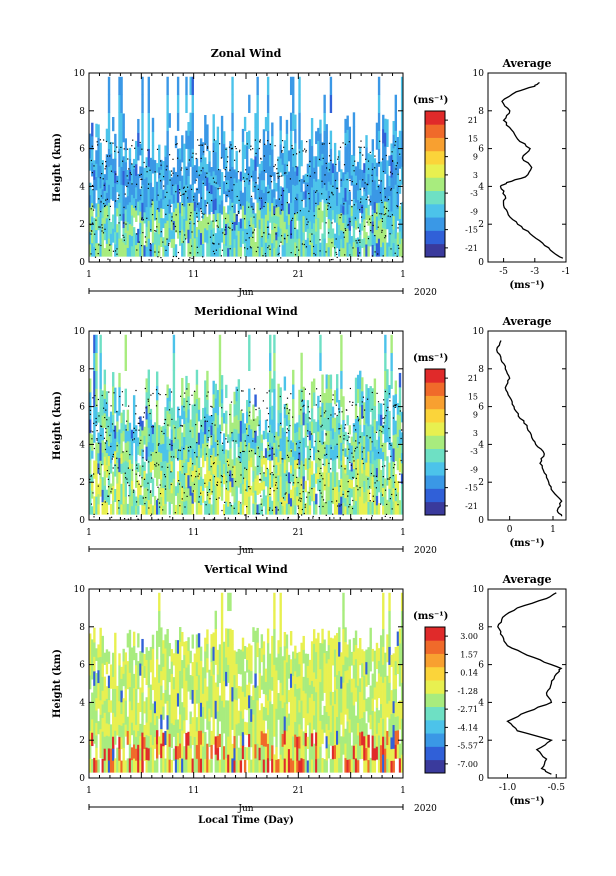 This screenshot has width=616, height=876. I want to click on bottom-x-label: Local Time (Day), so click(246, 820).